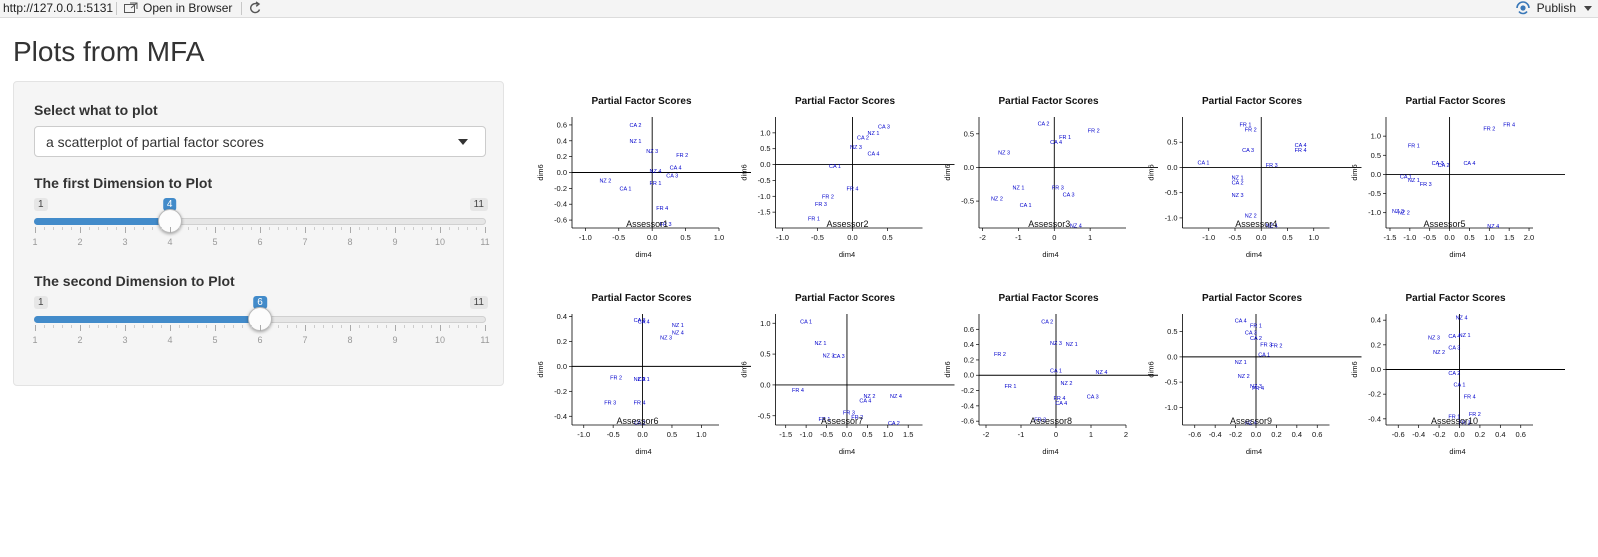  What do you see at coordinates (125, 242) in the screenshot?
I see `slider-tick-label: 3` at bounding box center [125, 242].